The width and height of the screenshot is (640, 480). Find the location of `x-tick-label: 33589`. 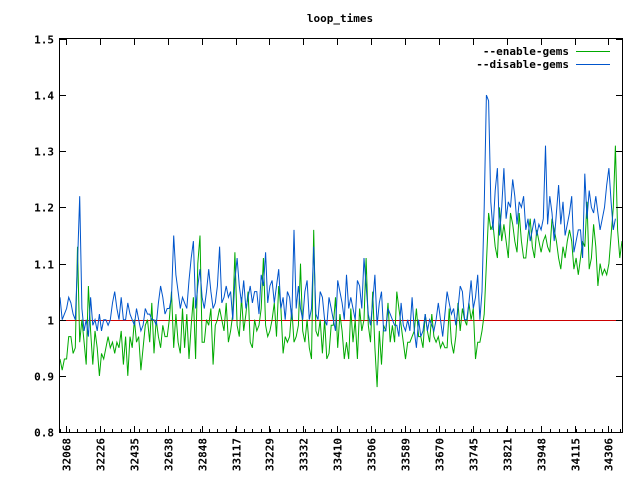

x-tick-label: 33589 is located at coordinates (406, 454).